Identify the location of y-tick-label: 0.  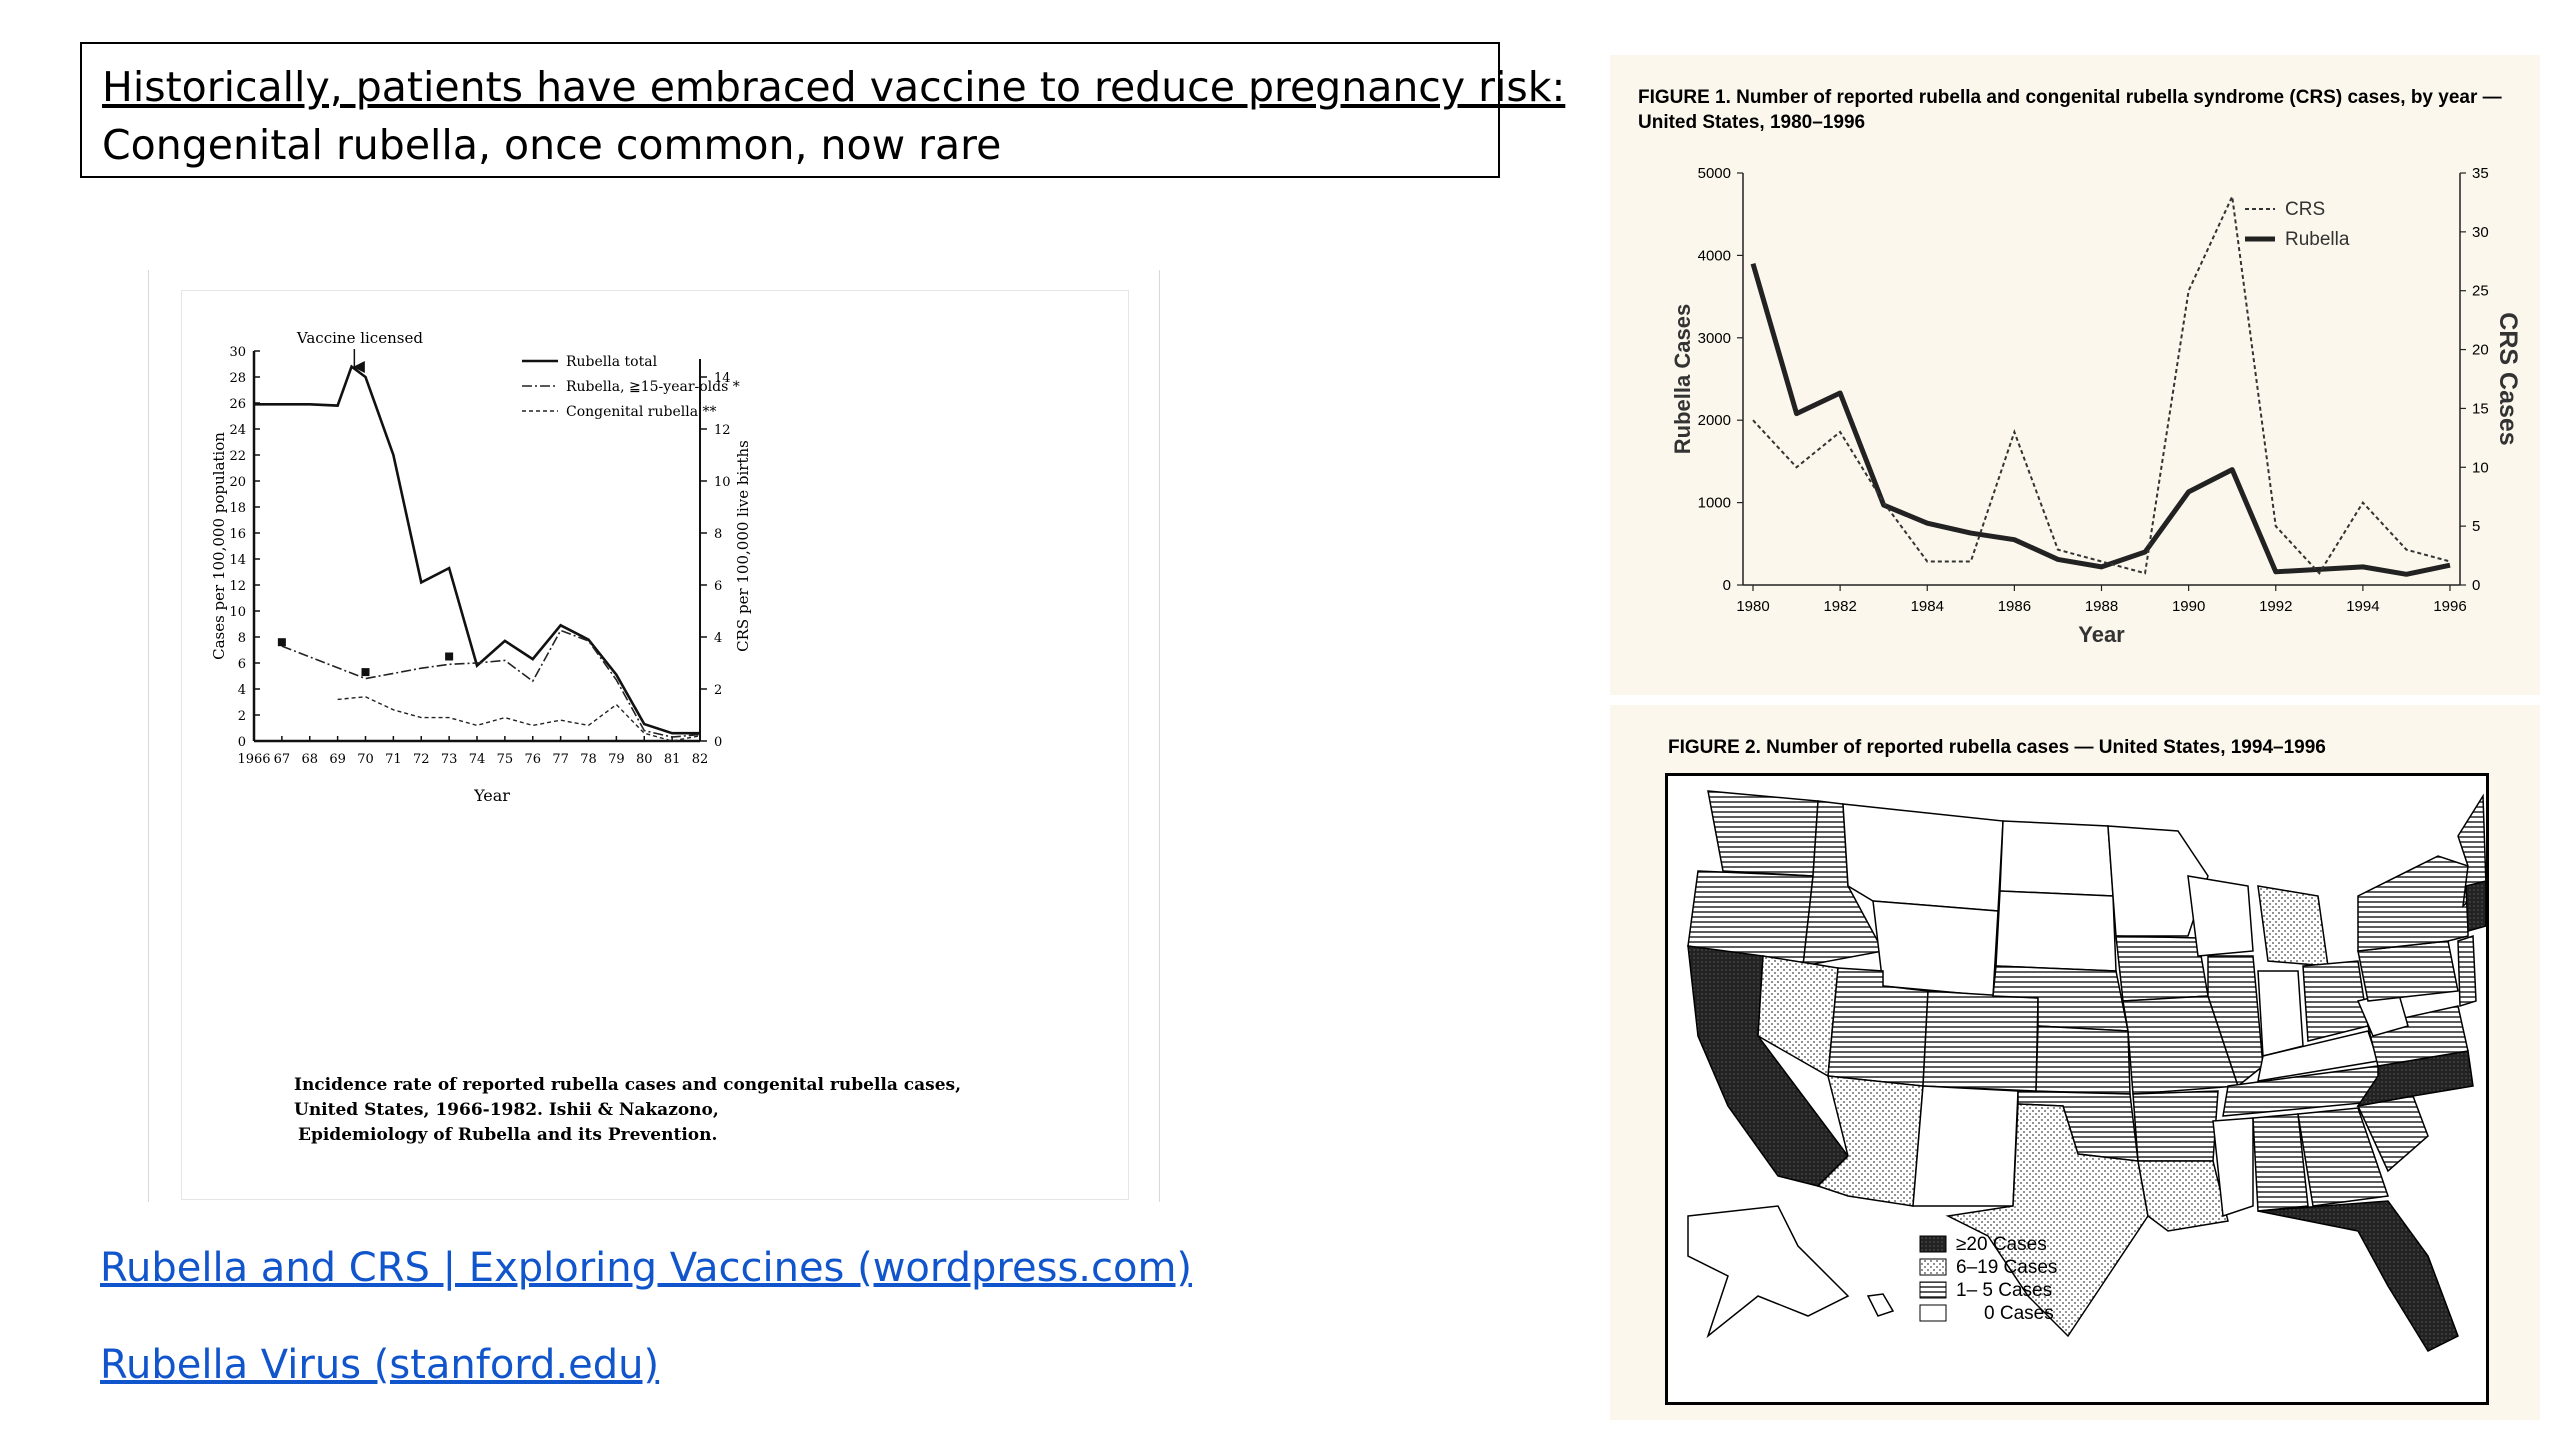
(242, 742).